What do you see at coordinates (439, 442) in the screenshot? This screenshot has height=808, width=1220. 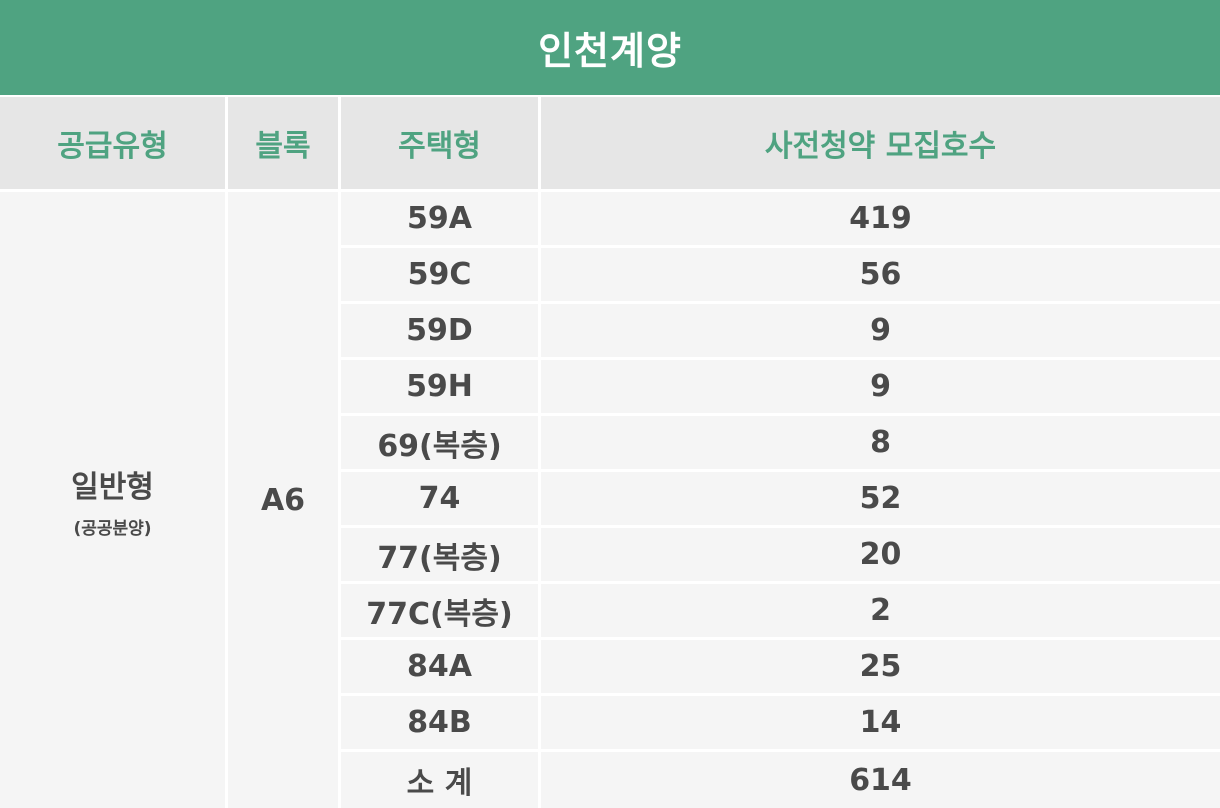 I see `housing-type-cell: 69(복층)` at bounding box center [439, 442].